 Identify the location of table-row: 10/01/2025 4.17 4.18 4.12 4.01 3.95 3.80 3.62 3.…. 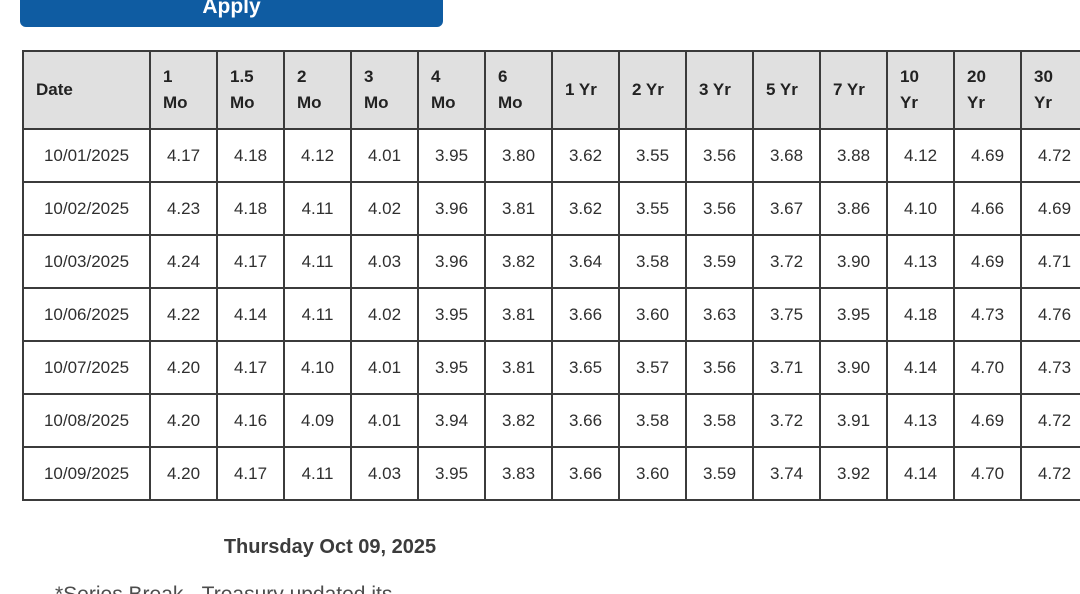
(551, 155).